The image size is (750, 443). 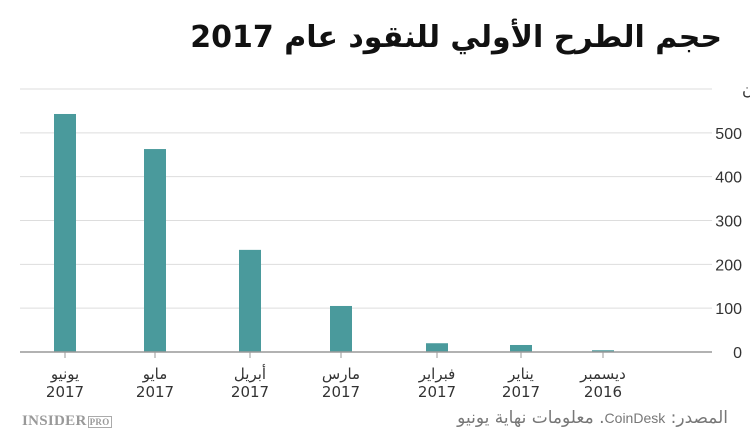 I want to click on y-tick-label: 400, so click(x=728, y=178).